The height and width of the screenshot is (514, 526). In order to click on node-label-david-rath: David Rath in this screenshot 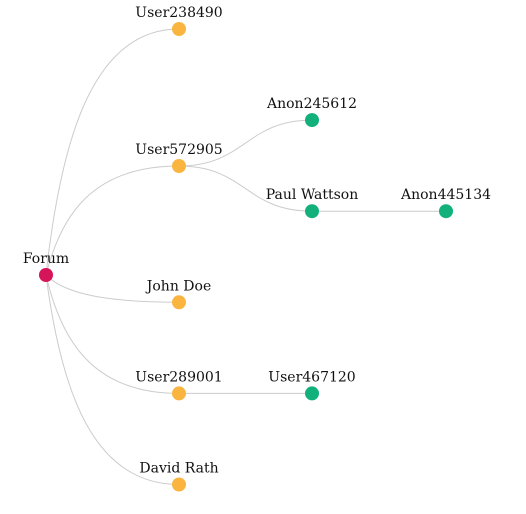, I will do `click(178, 469)`.